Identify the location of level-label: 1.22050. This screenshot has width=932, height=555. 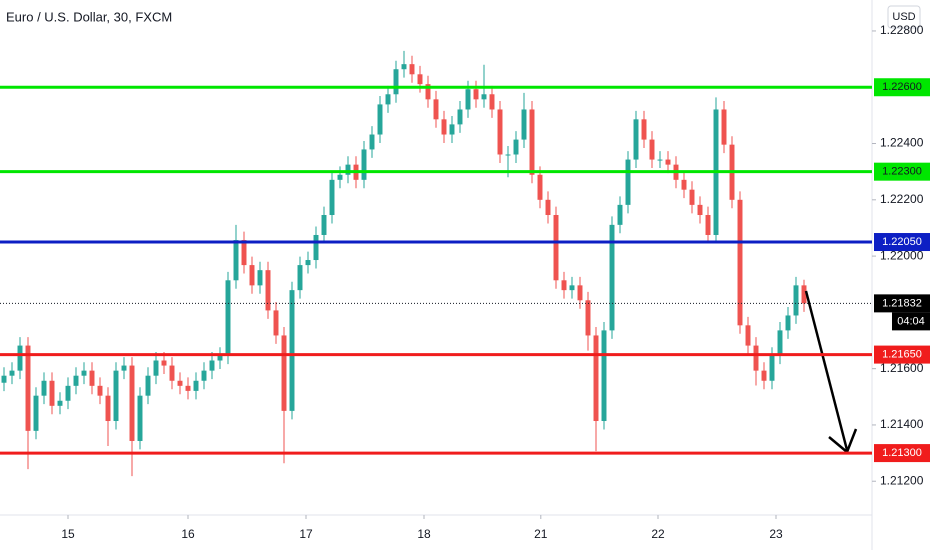
(902, 242).